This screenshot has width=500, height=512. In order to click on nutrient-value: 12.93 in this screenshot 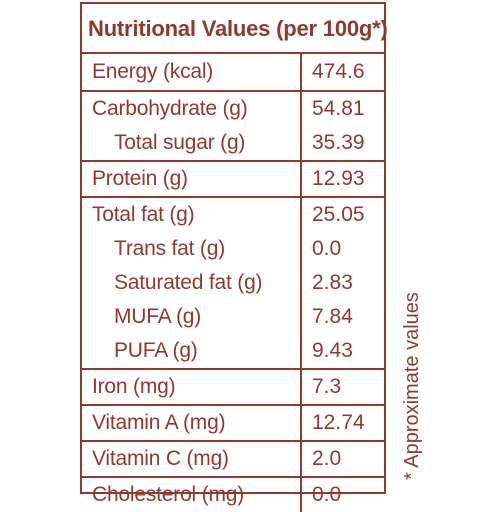, I will do `click(338, 178)`.